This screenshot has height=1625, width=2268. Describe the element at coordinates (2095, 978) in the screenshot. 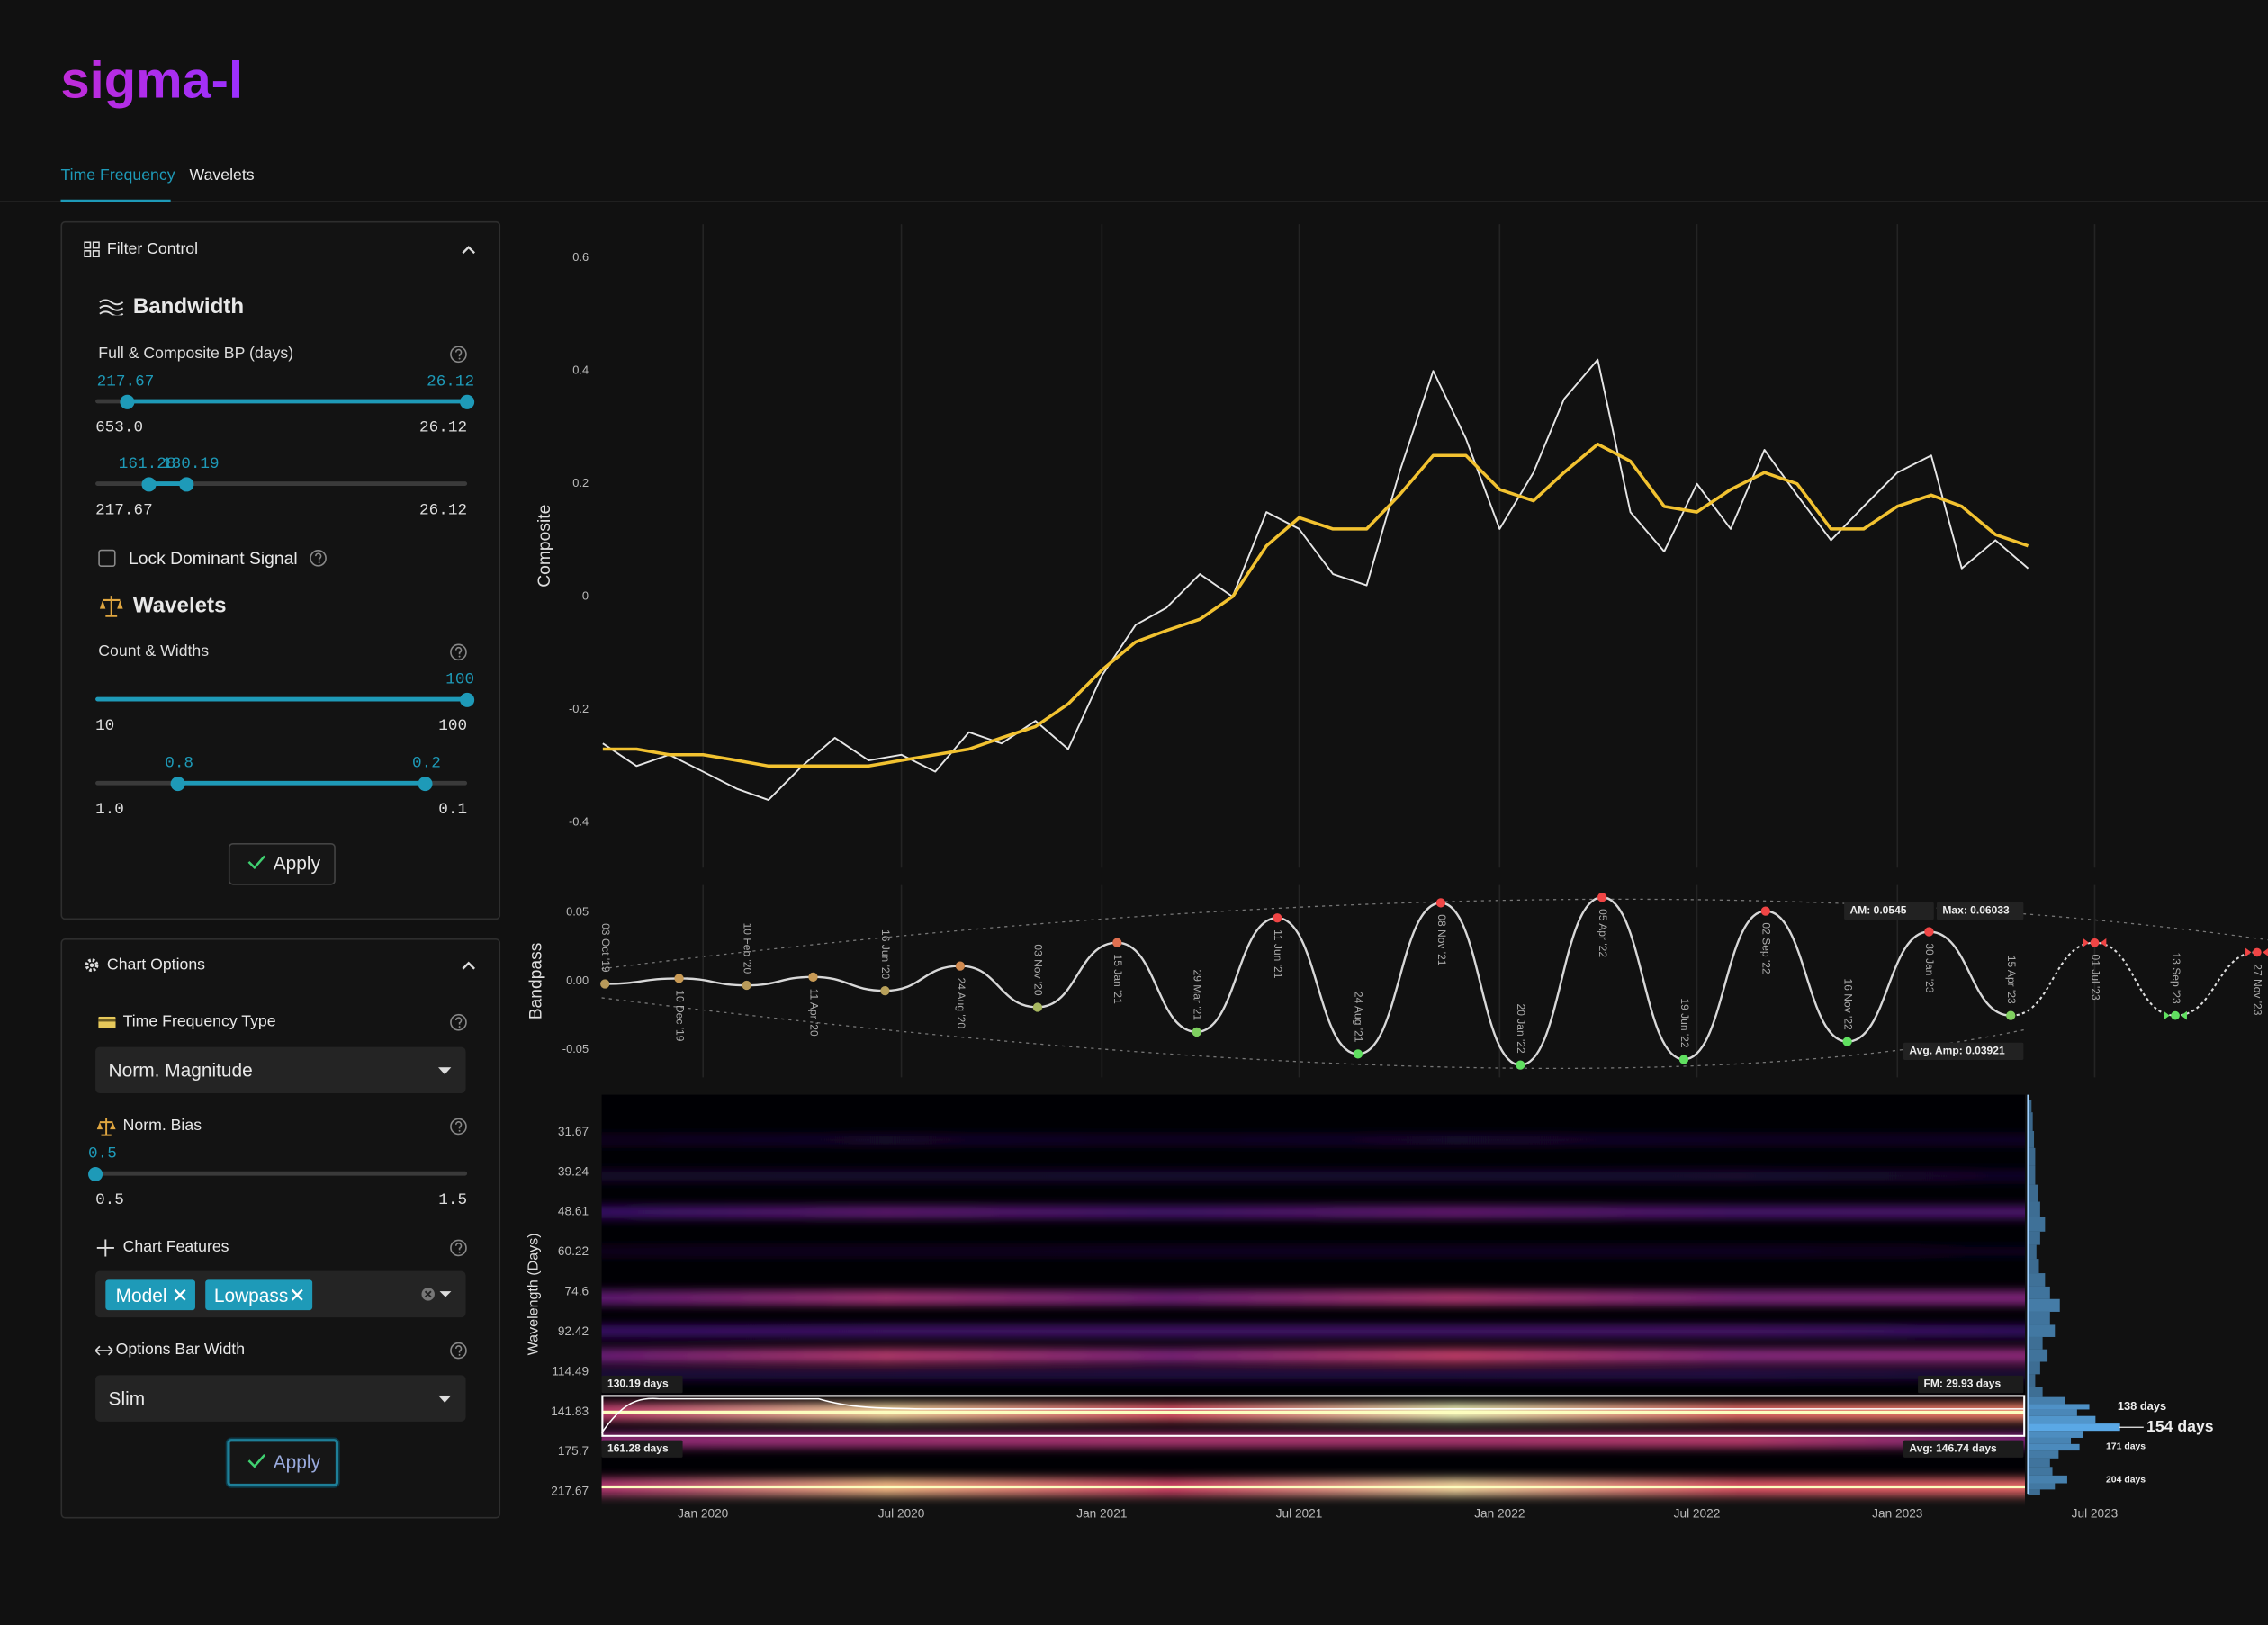

I see `turning-point-label: 01 Jul '23` at that location.